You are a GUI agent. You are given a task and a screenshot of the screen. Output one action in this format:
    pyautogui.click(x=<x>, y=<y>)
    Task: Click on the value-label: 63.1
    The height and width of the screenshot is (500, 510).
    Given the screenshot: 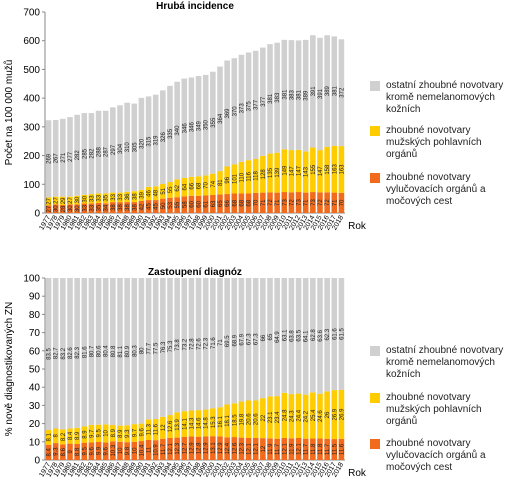 What is the action you would take?
    pyautogui.click(x=285, y=335)
    